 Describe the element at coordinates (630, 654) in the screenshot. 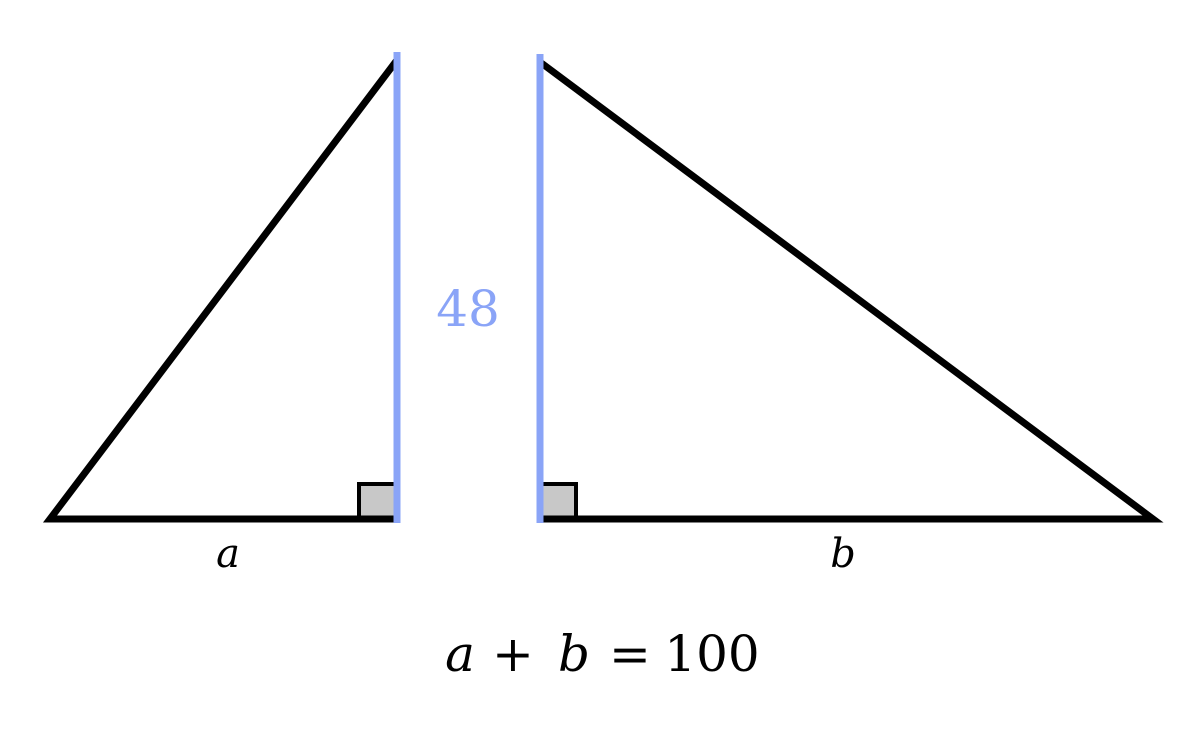

I see `equation-equals: =` at that location.